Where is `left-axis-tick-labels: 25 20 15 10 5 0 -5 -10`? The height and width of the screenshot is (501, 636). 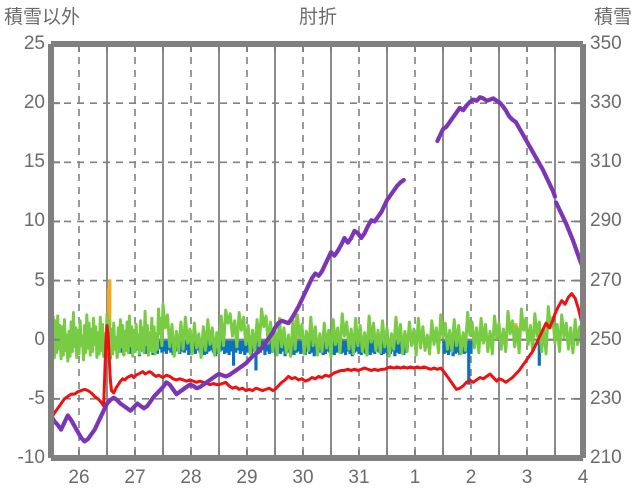 left-axis-tick-labels: 25 20 15 10 5 0 -5 -10 is located at coordinates (22, 250).